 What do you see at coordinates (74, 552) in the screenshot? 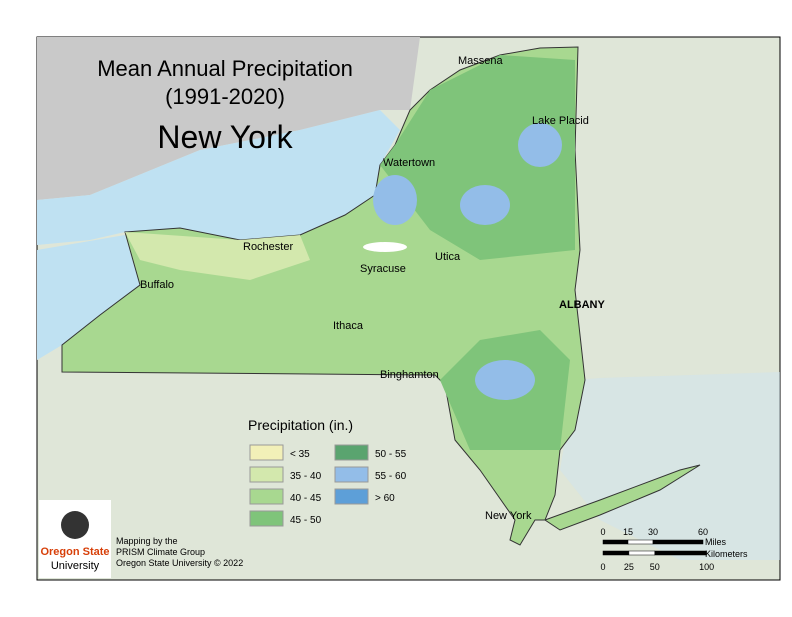
I see `logo-text: Oregon State` at bounding box center [74, 552].